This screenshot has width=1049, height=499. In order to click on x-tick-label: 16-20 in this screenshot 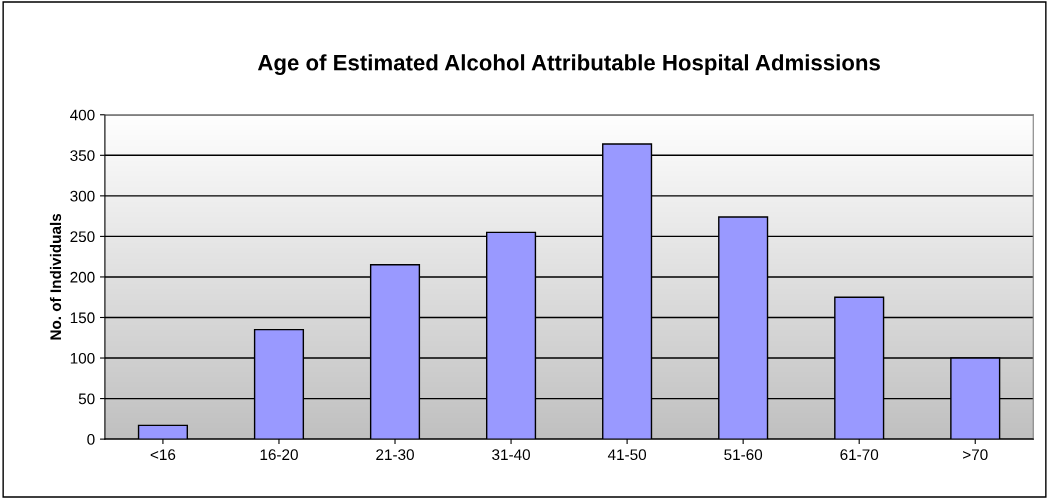, I will do `click(279, 455)`.